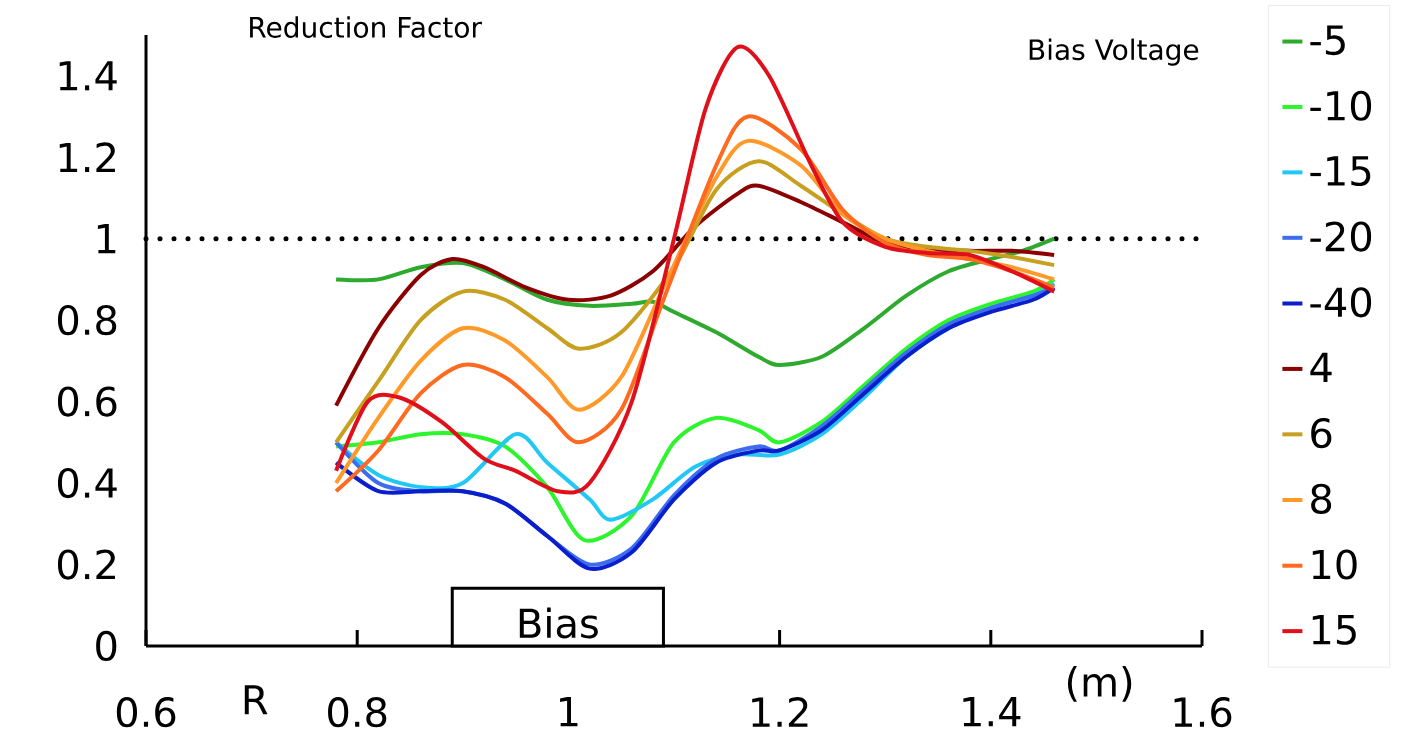 This screenshot has height=754, width=1412. What do you see at coordinates (256, 700) in the screenshot?
I see `x-axis-title: R` at bounding box center [256, 700].